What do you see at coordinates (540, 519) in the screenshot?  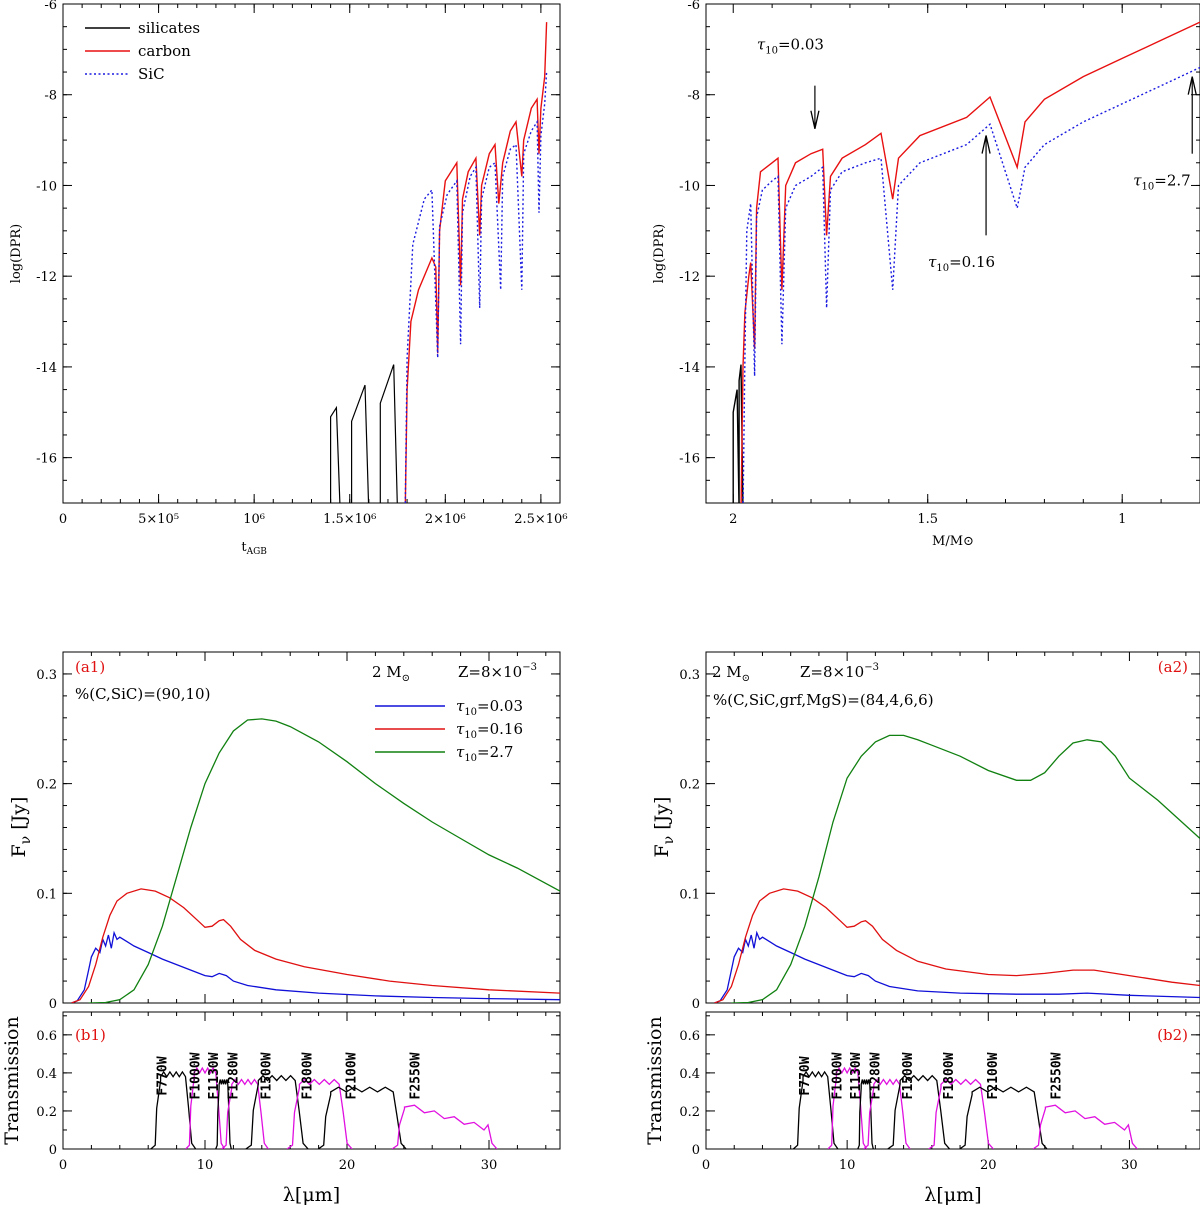 I see `x-tick-label: 2.5×10⁶` at bounding box center [540, 519].